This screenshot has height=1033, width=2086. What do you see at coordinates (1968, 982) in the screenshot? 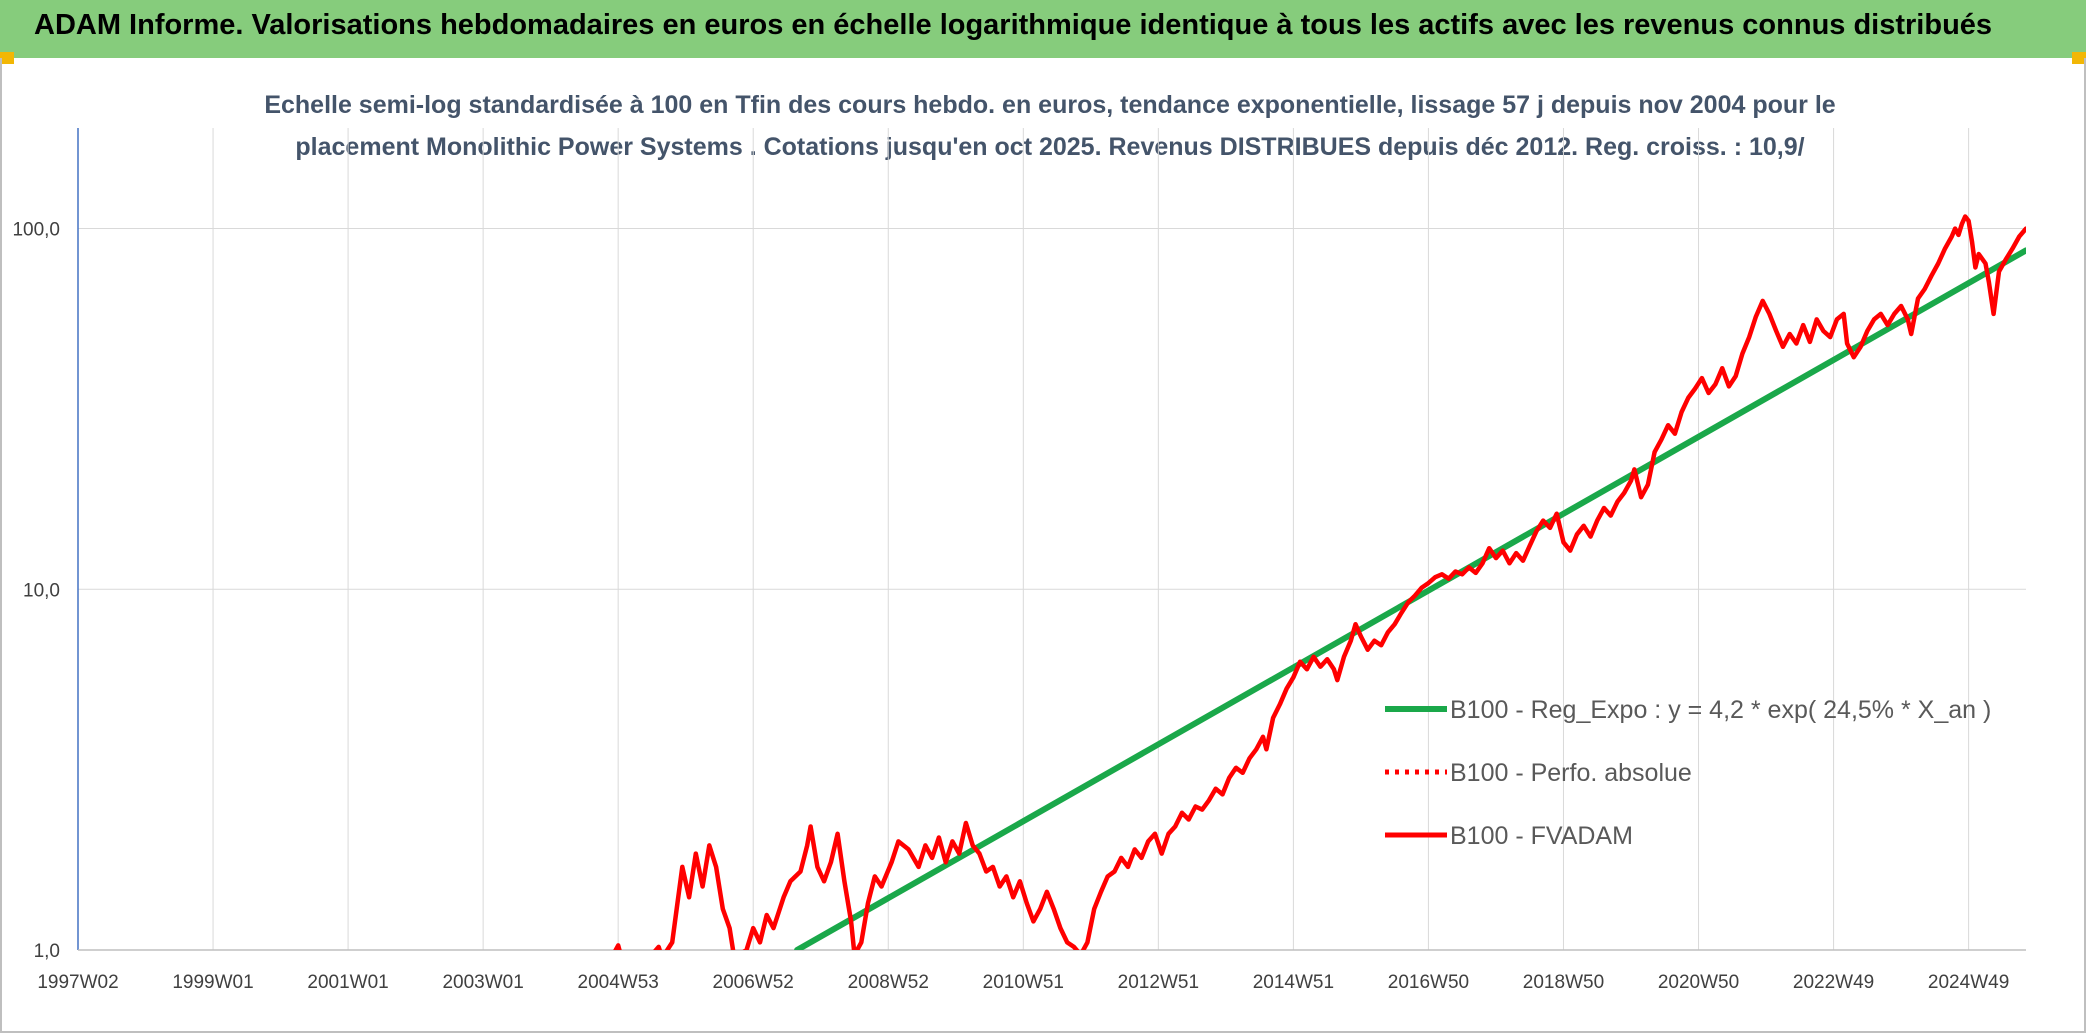
I see `x-tick-label: 2024W49` at bounding box center [1968, 982].